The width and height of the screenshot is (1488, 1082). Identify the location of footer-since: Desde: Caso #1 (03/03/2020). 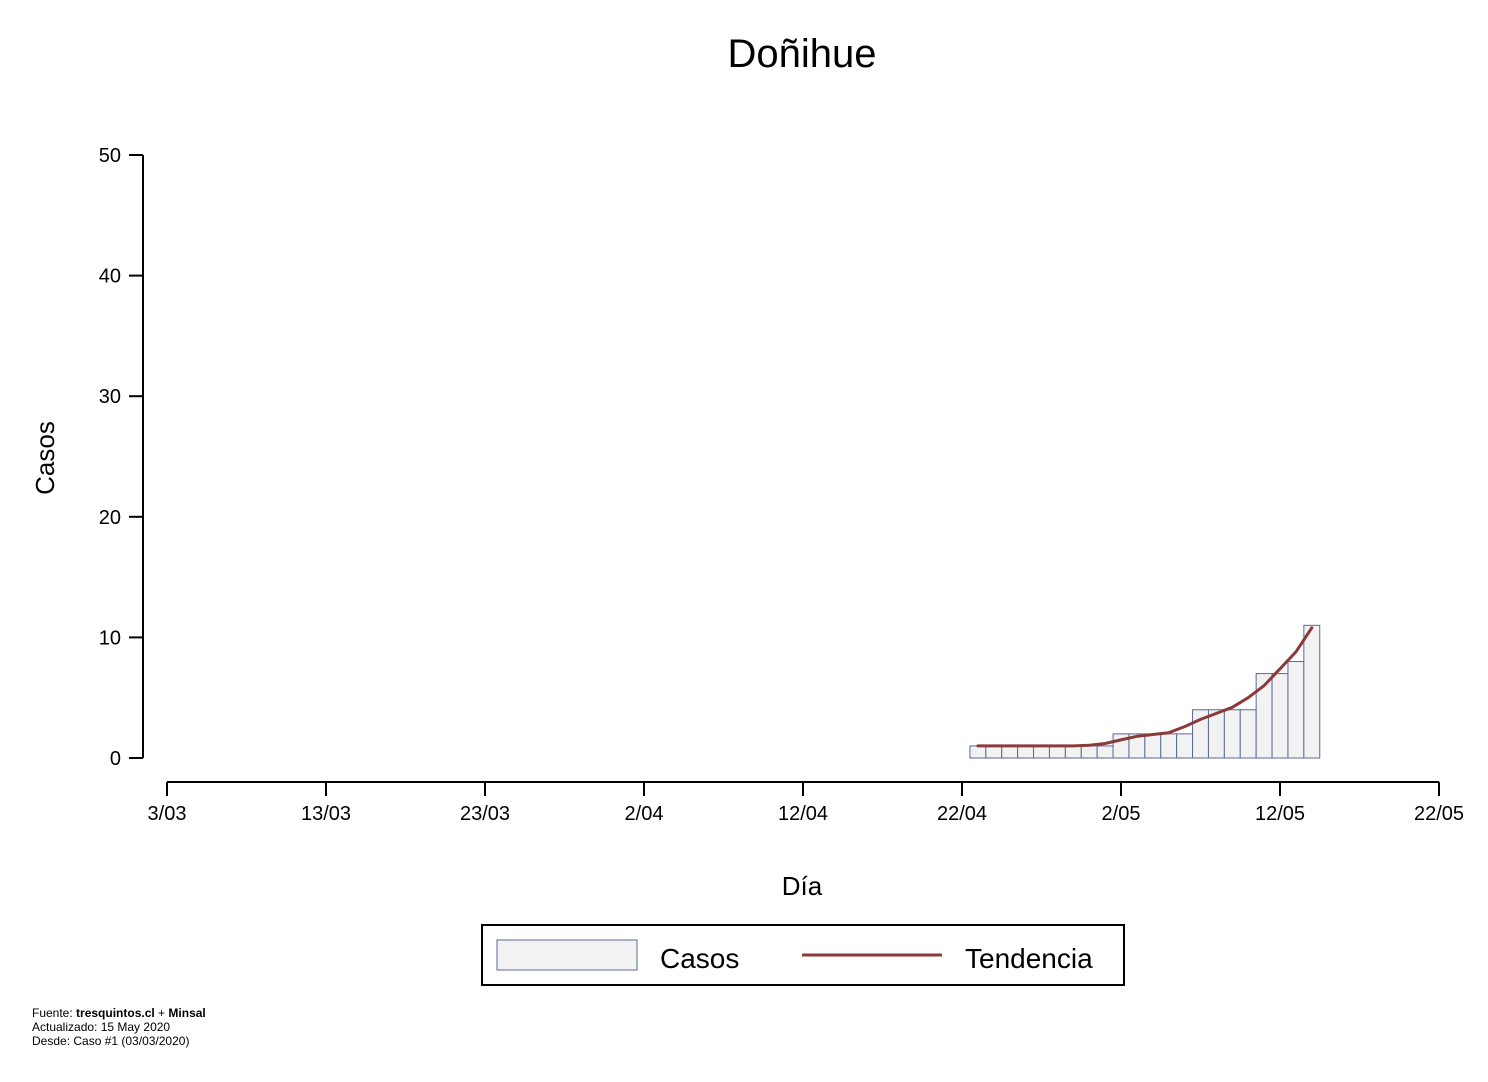
(111, 1041).